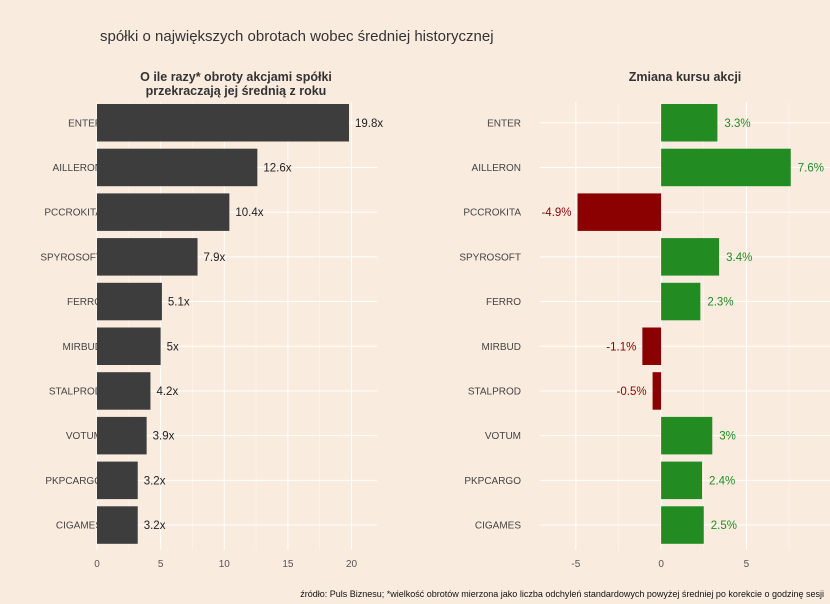  I want to click on data-label: 5.1x, so click(179, 303).